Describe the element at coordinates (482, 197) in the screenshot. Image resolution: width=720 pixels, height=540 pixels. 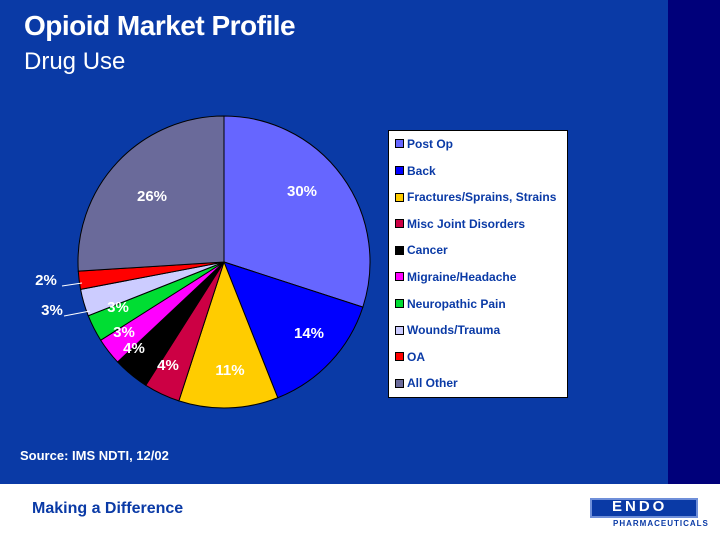
I see `legend-label: Fractures/Sprains, Strains` at that location.